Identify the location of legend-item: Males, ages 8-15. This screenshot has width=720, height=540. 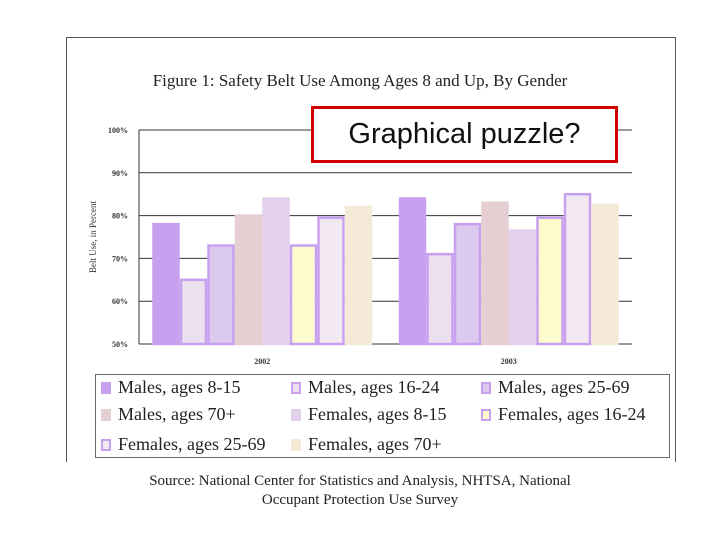
(170, 387).